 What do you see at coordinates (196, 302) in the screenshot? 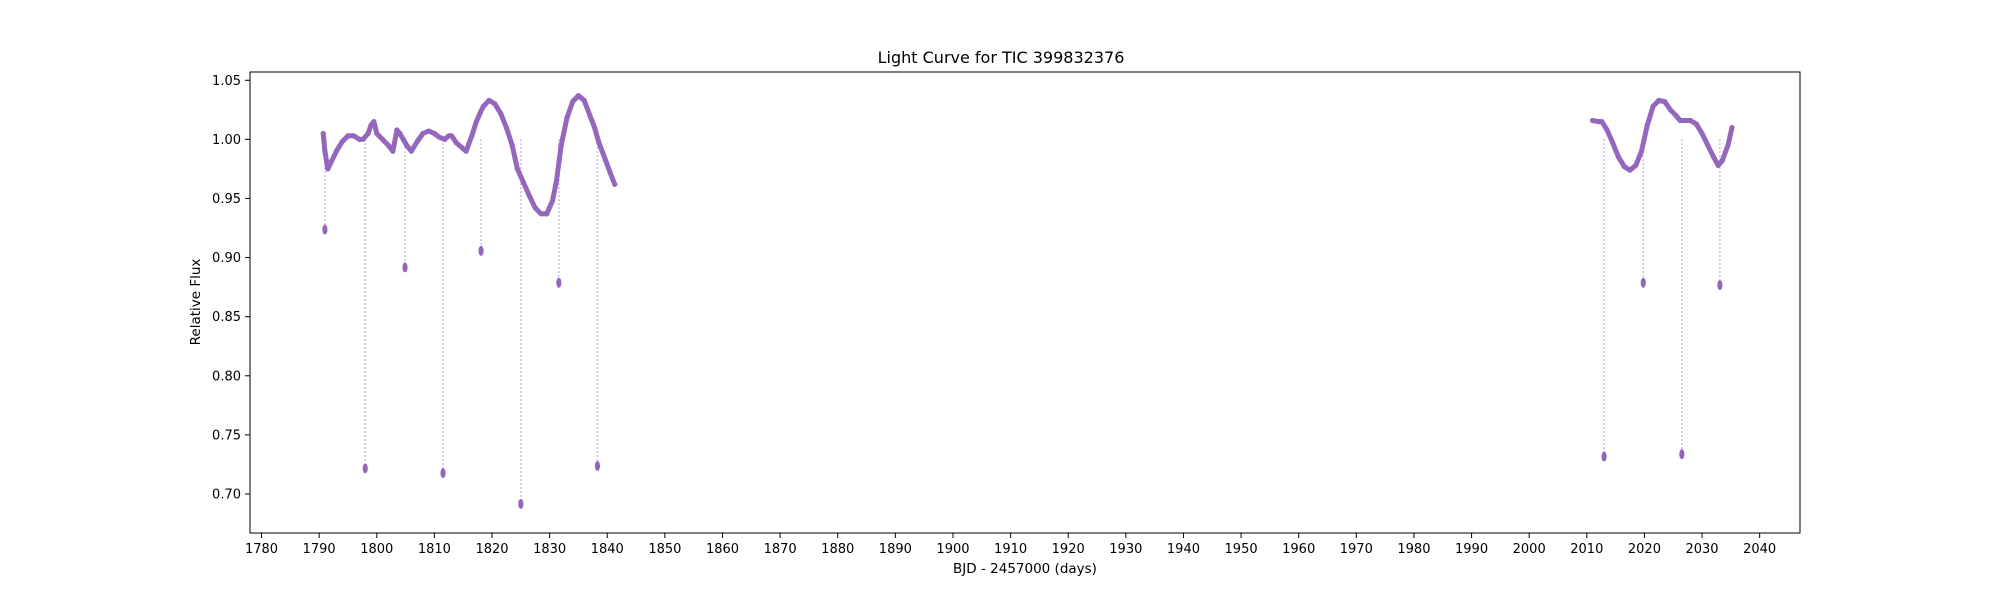
I see `y-axis-label: Relative Flux` at bounding box center [196, 302].